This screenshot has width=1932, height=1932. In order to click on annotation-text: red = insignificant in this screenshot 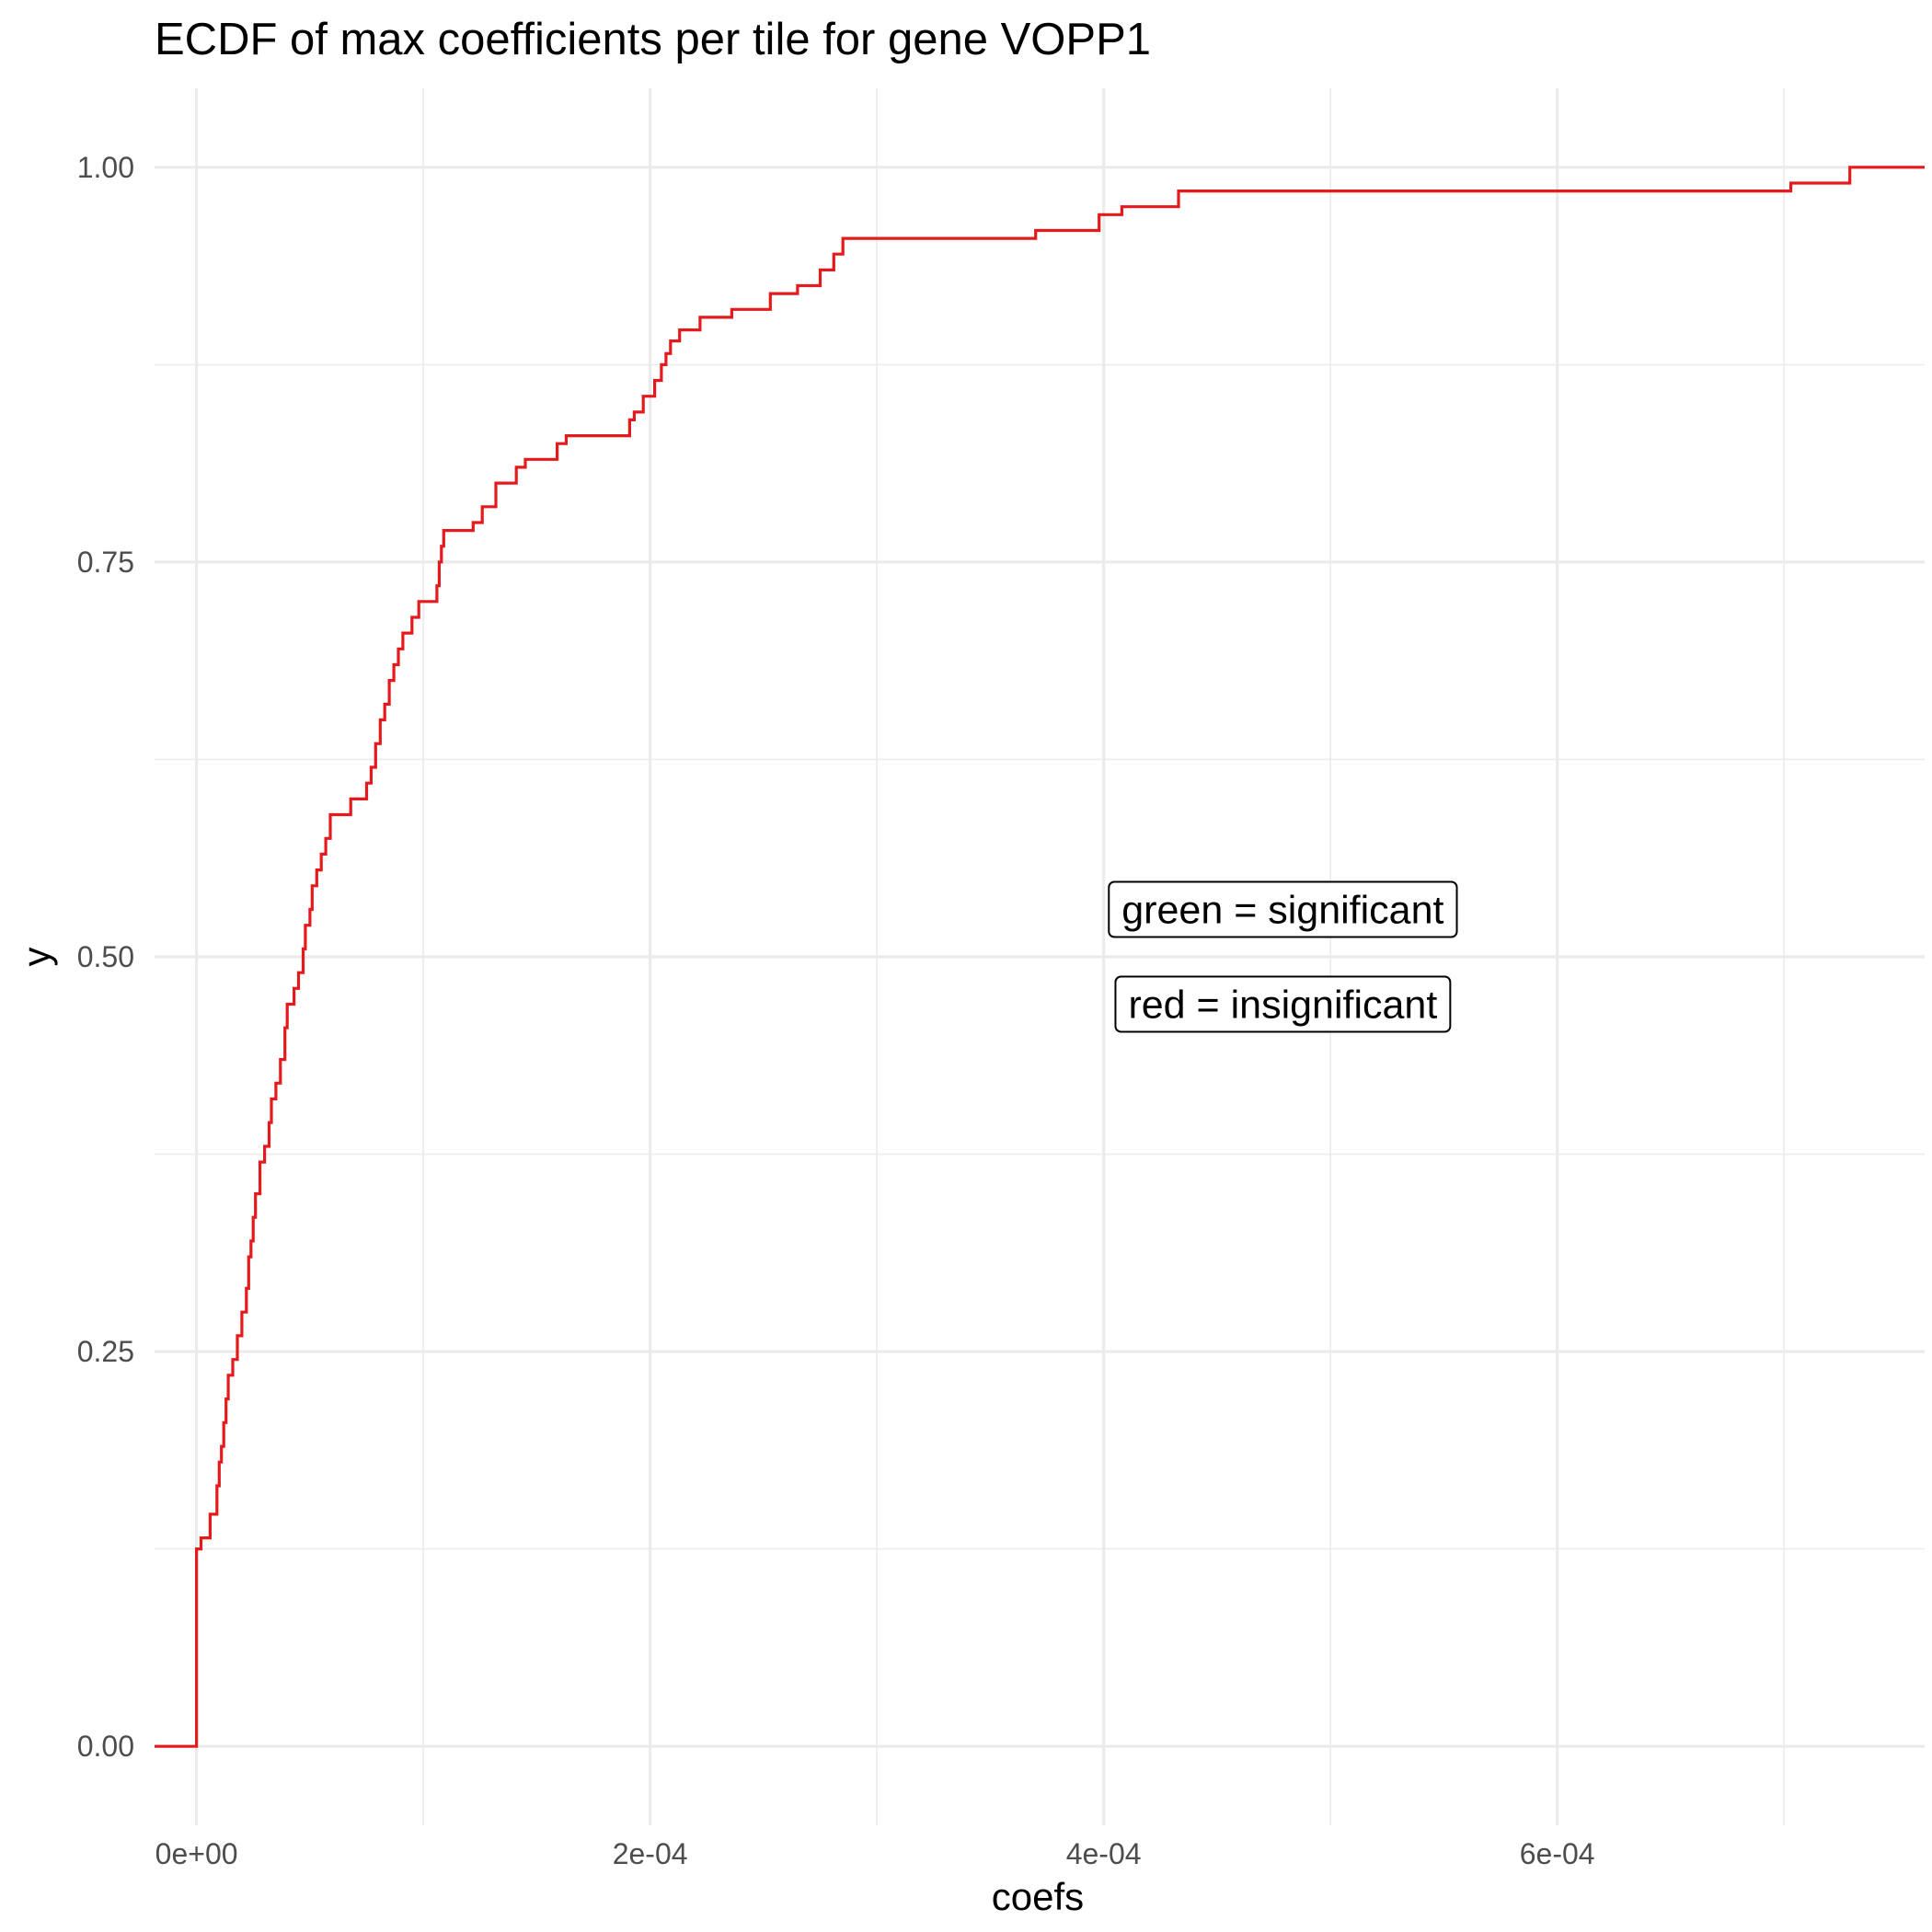, I will do `click(1282, 1005)`.